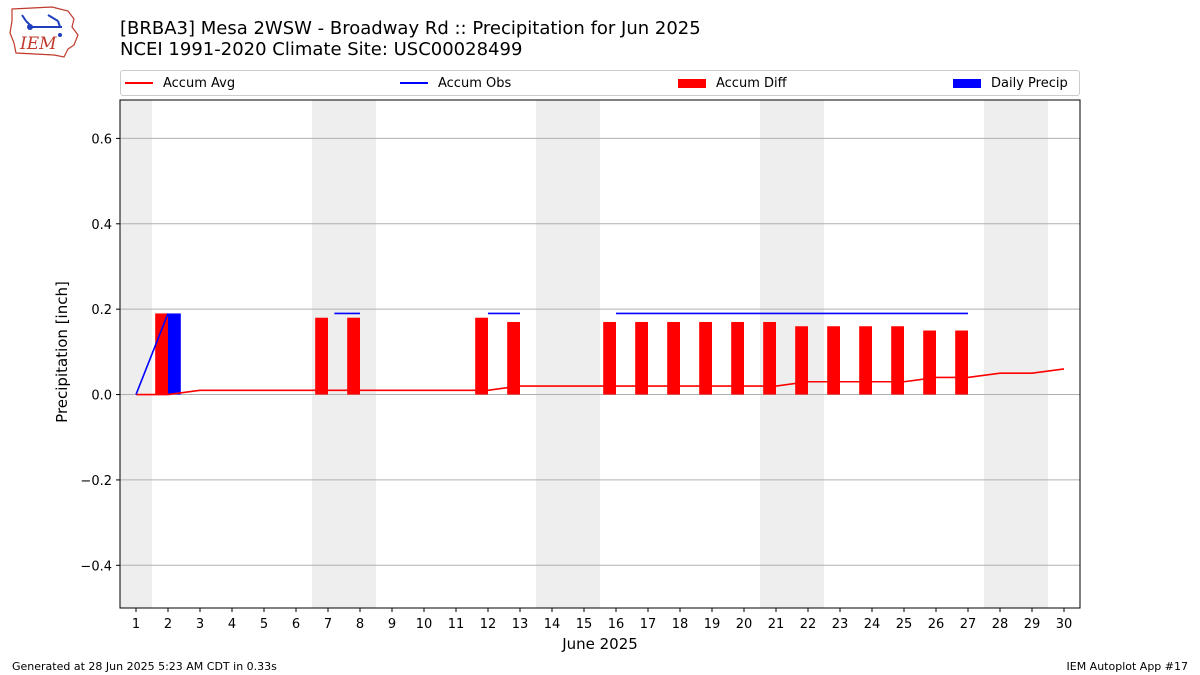 The image size is (1200, 675). Describe the element at coordinates (1127, 666) in the screenshot. I see `footer-app-id: IEM Autoplot App #17` at that location.